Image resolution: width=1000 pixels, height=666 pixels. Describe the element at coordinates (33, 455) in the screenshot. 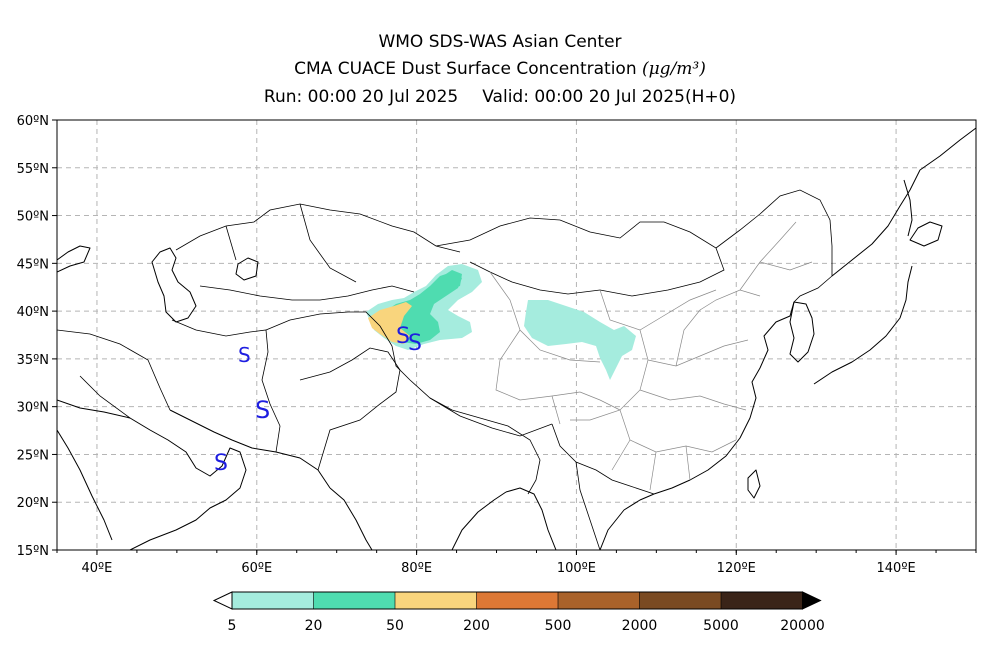

I see `lat-tick-label: 25ºN` at that location.